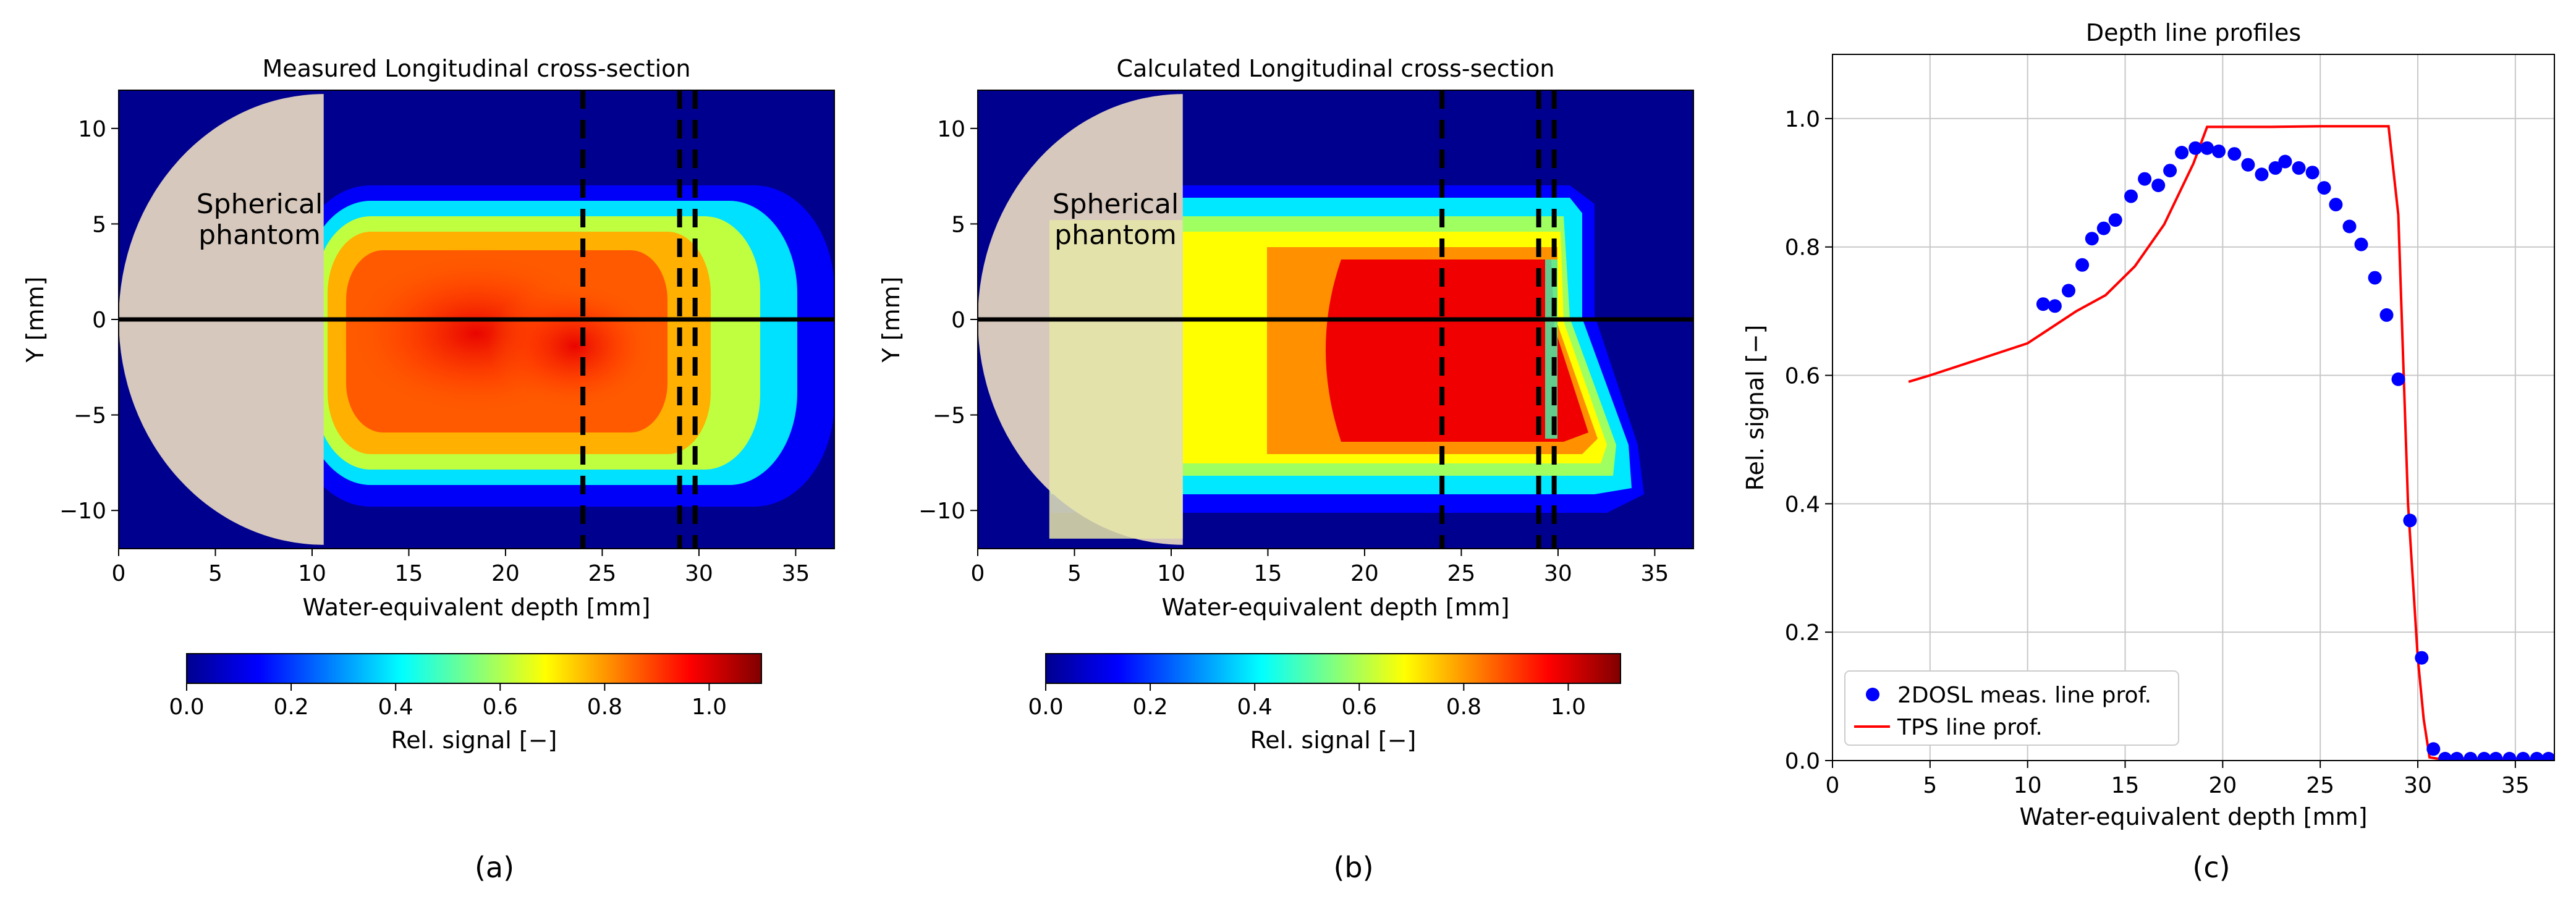 This screenshot has width=2576, height=907. What do you see at coordinates (1833, 785) in the screenshot?
I see `panel-c-xtick-label: 0` at bounding box center [1833, 785].